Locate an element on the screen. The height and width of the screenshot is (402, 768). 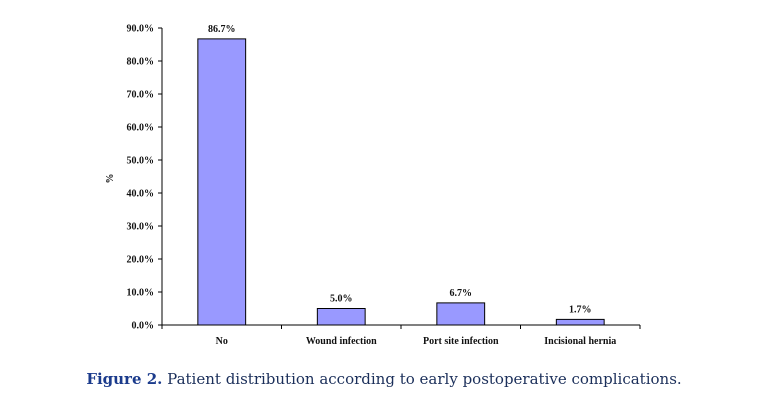
figure-number: Figure 2. is located at coordinates (124, 379).